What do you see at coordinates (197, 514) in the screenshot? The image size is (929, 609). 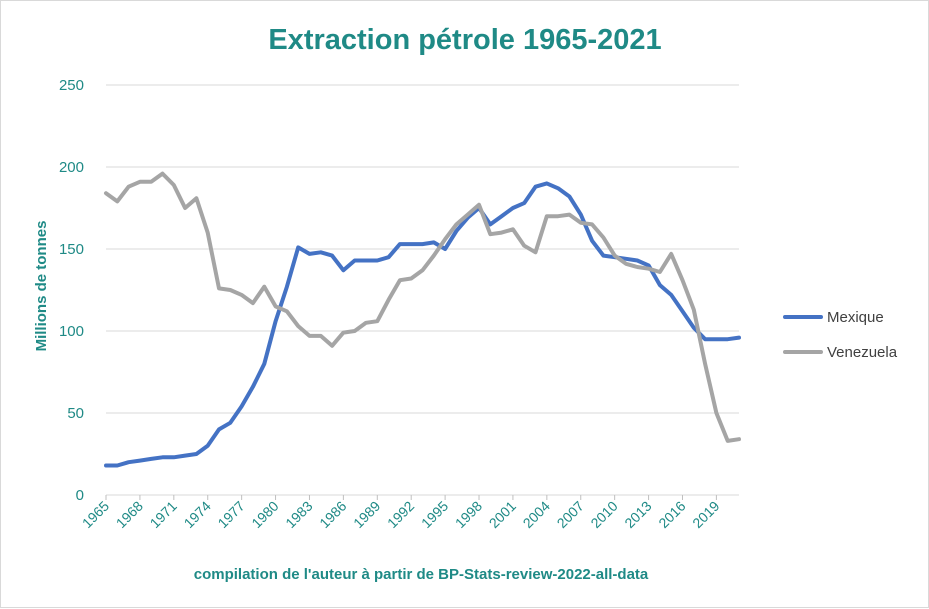 I see `x-tick-label: 1974` at bounding box center [197, 514].